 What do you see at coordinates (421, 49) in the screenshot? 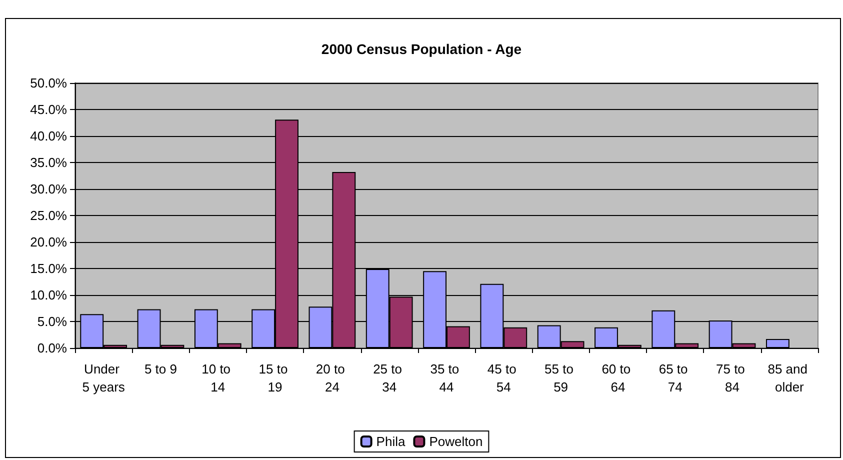
I see `chart-title: 2000 Census Population - Age` at bounding box center [421, 49].